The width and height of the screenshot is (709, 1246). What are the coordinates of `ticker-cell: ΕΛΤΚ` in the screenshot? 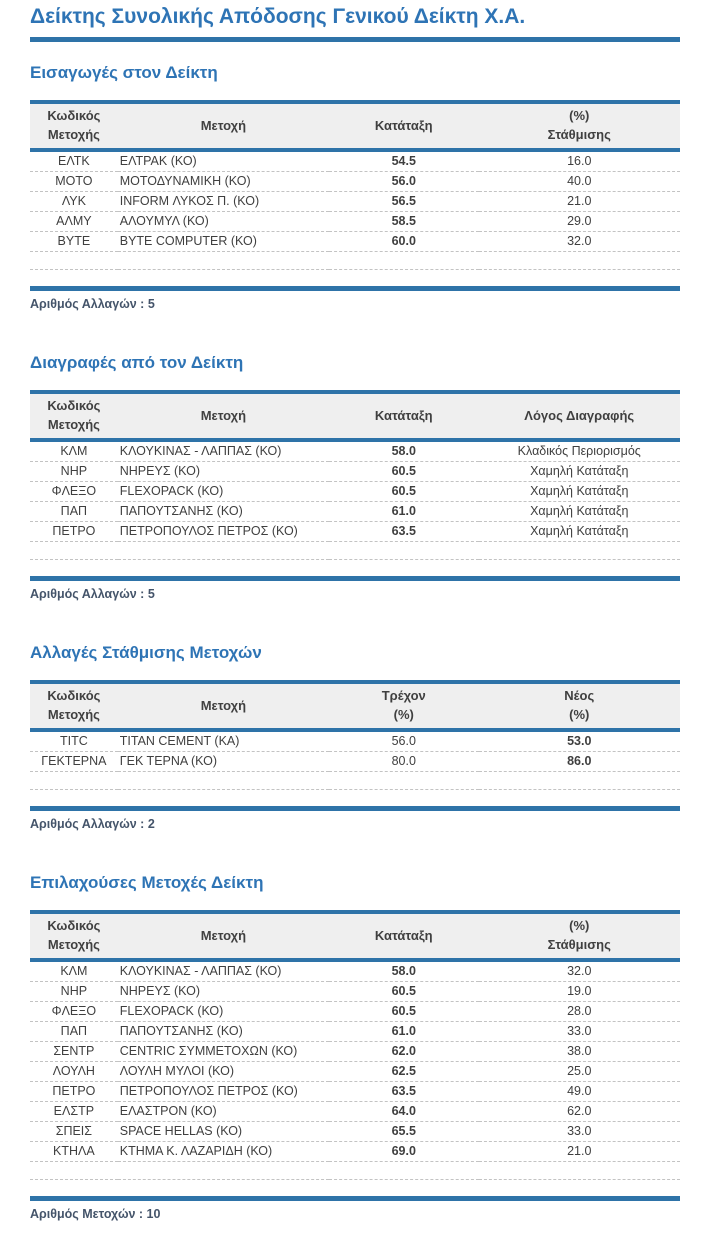 It's located at (74, 161).